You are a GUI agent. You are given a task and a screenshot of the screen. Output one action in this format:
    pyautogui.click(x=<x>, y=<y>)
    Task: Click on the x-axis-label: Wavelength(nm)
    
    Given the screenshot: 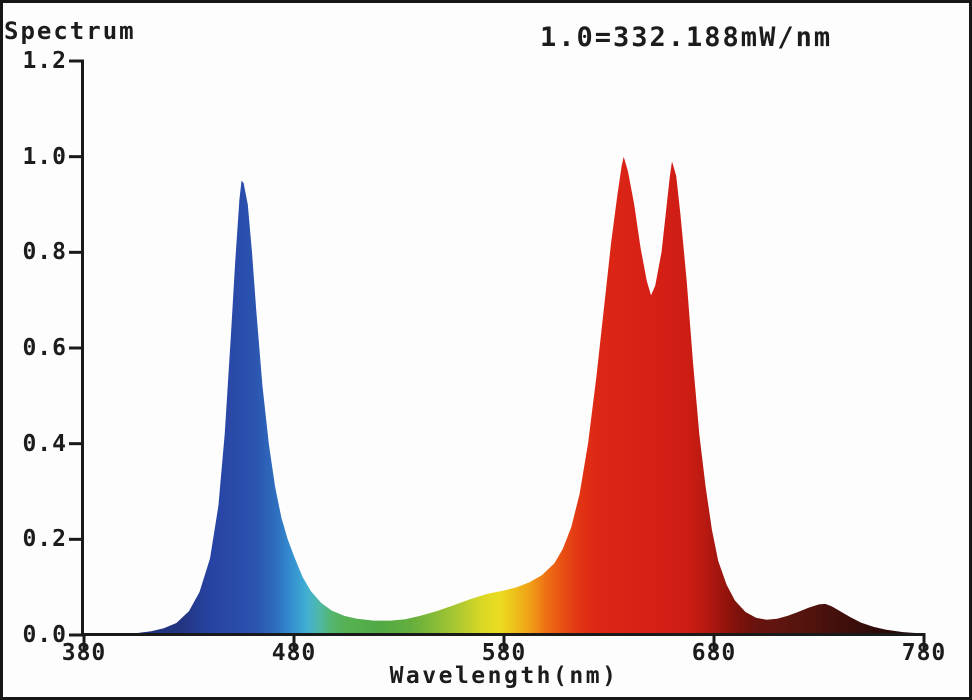 What is the action you would take?
    pyautogui.click(x=504, y=676)
    